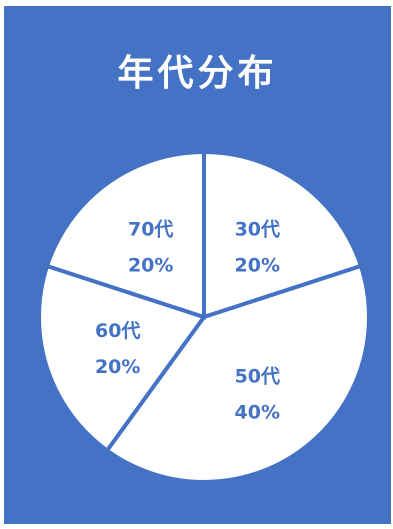 This screenshot has width=393, height=529. I want to click on pie-category-label: 70代, so click(150, 230).